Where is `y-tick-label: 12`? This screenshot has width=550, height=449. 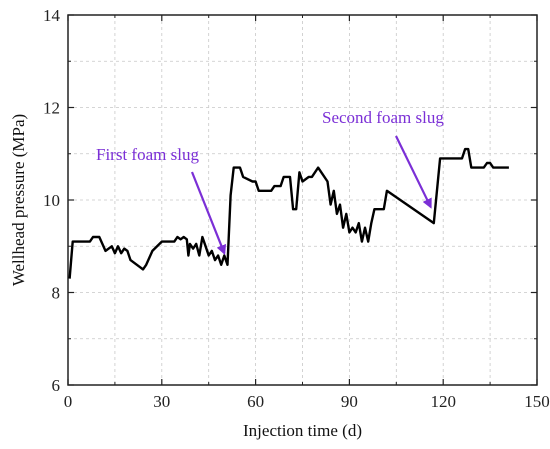
y-tick-label: 12 is located at coordinates (51, 108).